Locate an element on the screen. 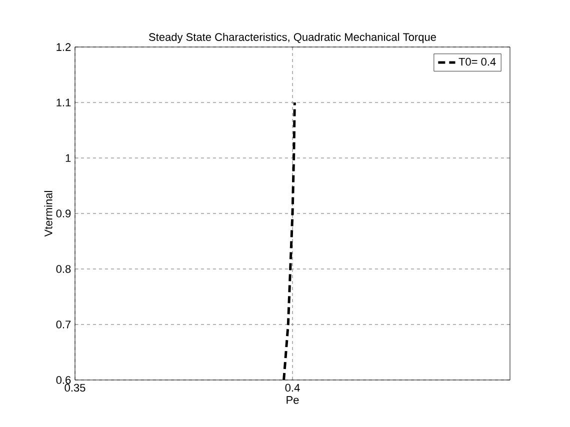 The image size is (570, 427). y-tick-label: 0.6 is located at coordinates (63, 380).